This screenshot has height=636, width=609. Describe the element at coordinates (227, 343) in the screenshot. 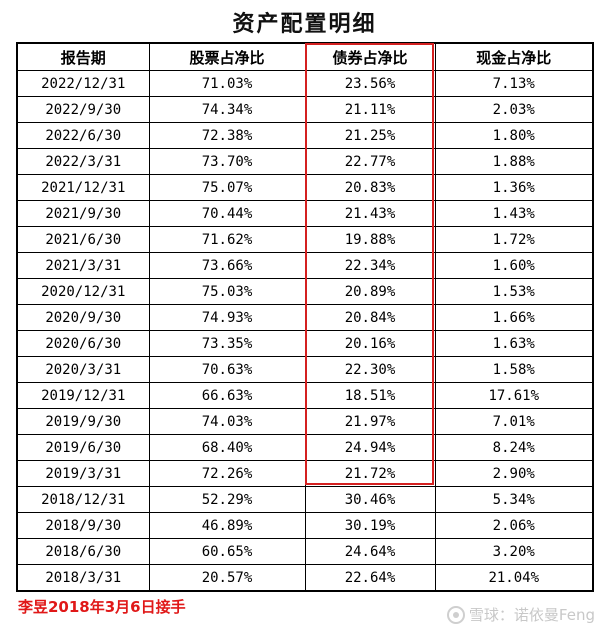

I see `cell-stock-ratio: 73.35%` at that location.